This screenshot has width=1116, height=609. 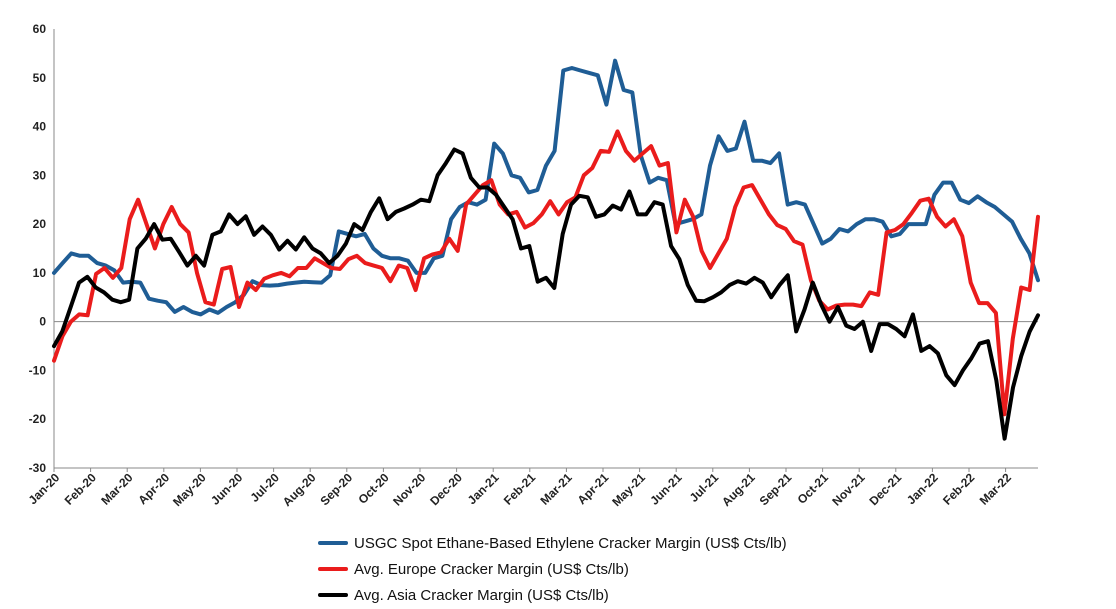 I want to click on x-tick-label: Jan-22, so click(x=922, y=488).